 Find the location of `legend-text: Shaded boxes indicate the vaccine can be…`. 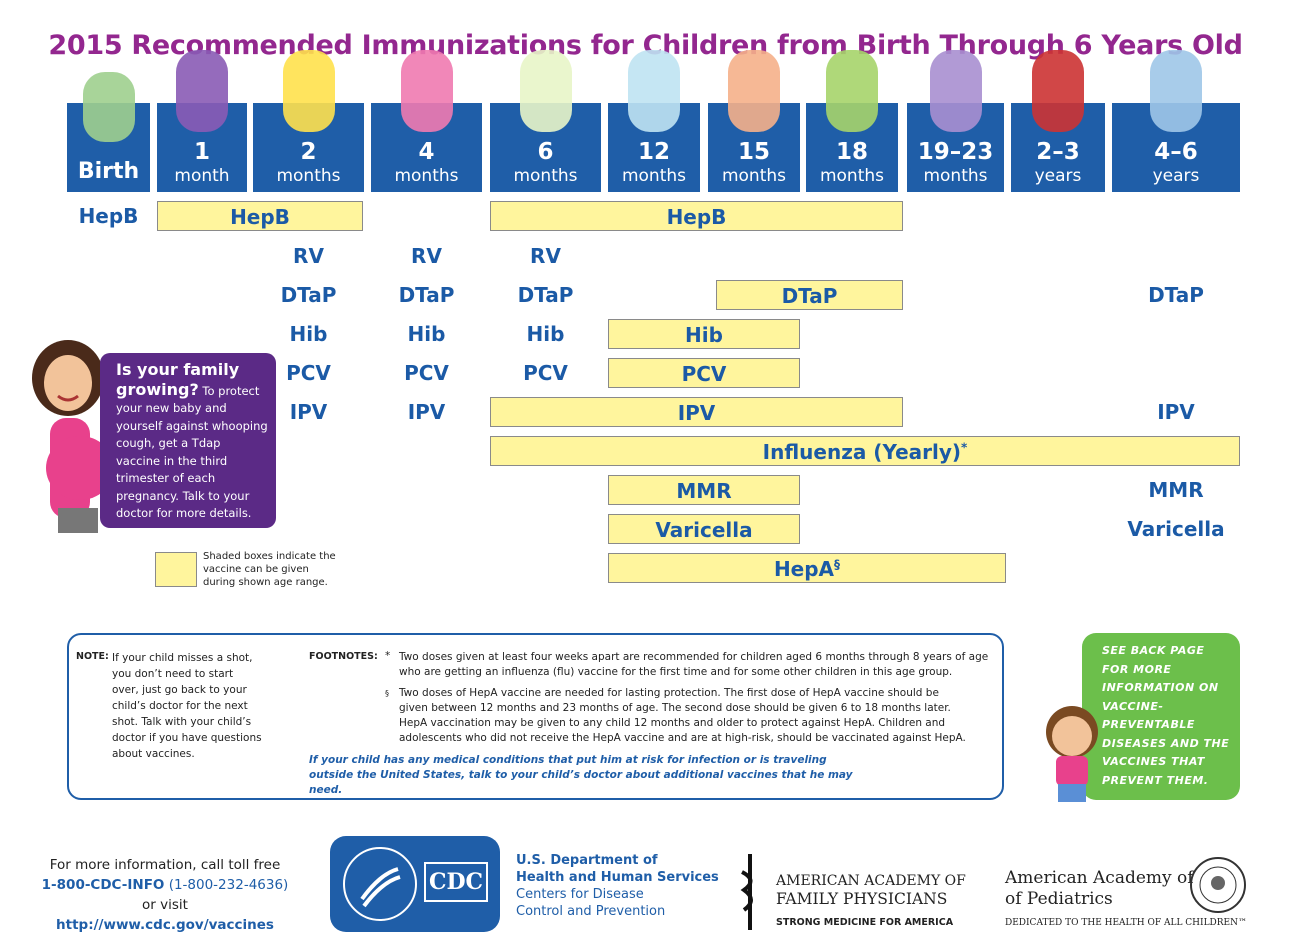

legend-text: Shaded boxes indicate the vaccine can be… is located at coordinates (269, 569).